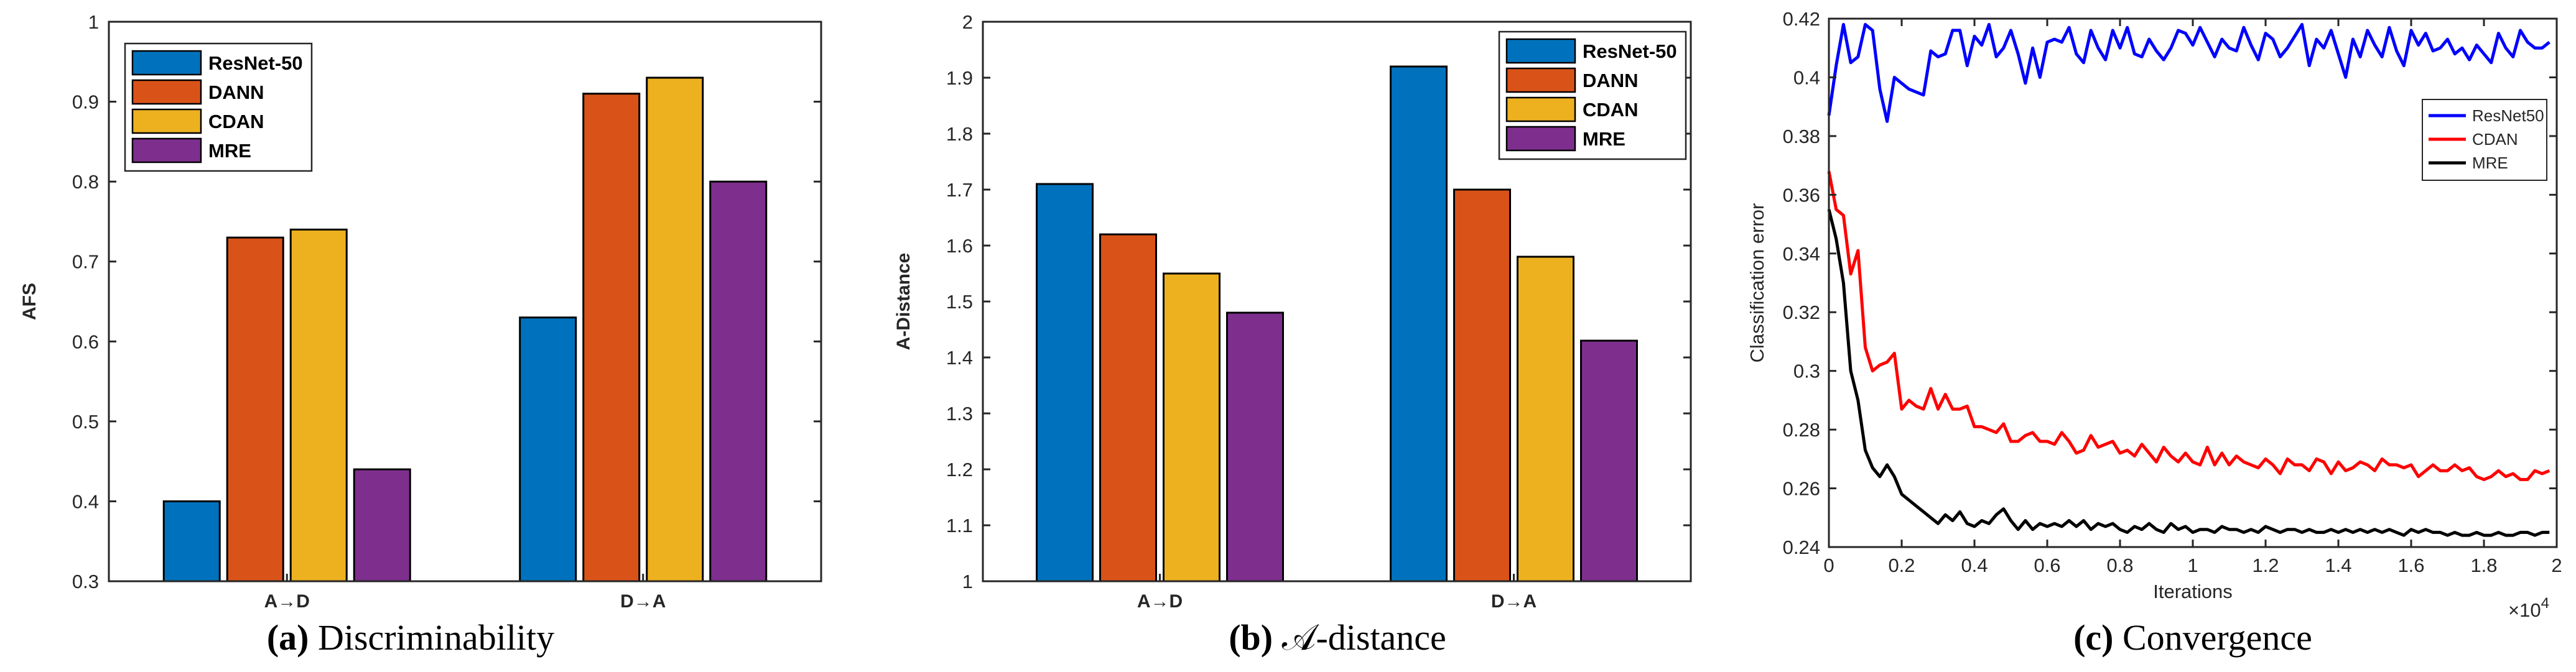 The height and width of the screenshot is (672, 2576). I want to click on conv-xtick-label: 1.8, so click(2483, 565).